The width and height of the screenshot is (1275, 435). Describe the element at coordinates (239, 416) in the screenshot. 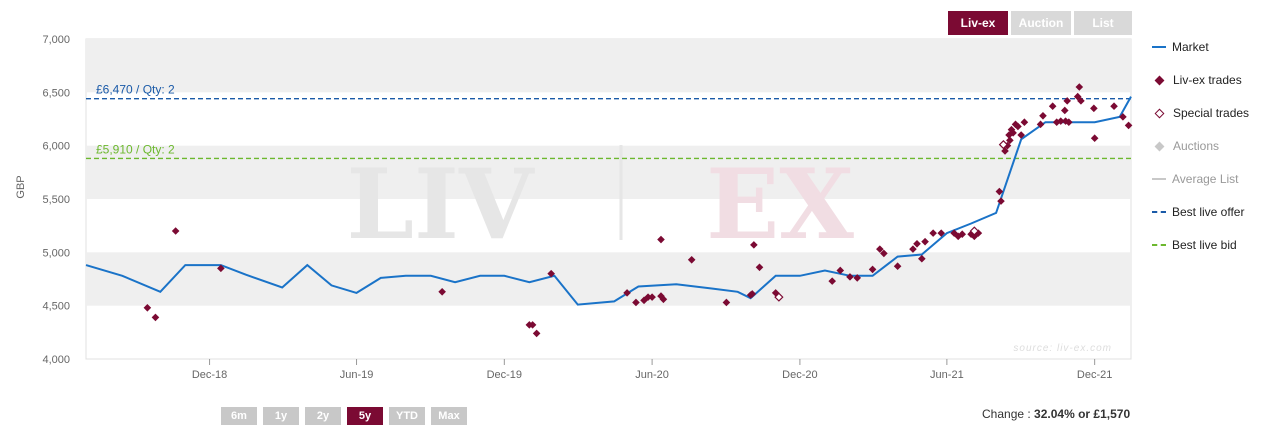

I see `range-button-6m: 6m` at that location.